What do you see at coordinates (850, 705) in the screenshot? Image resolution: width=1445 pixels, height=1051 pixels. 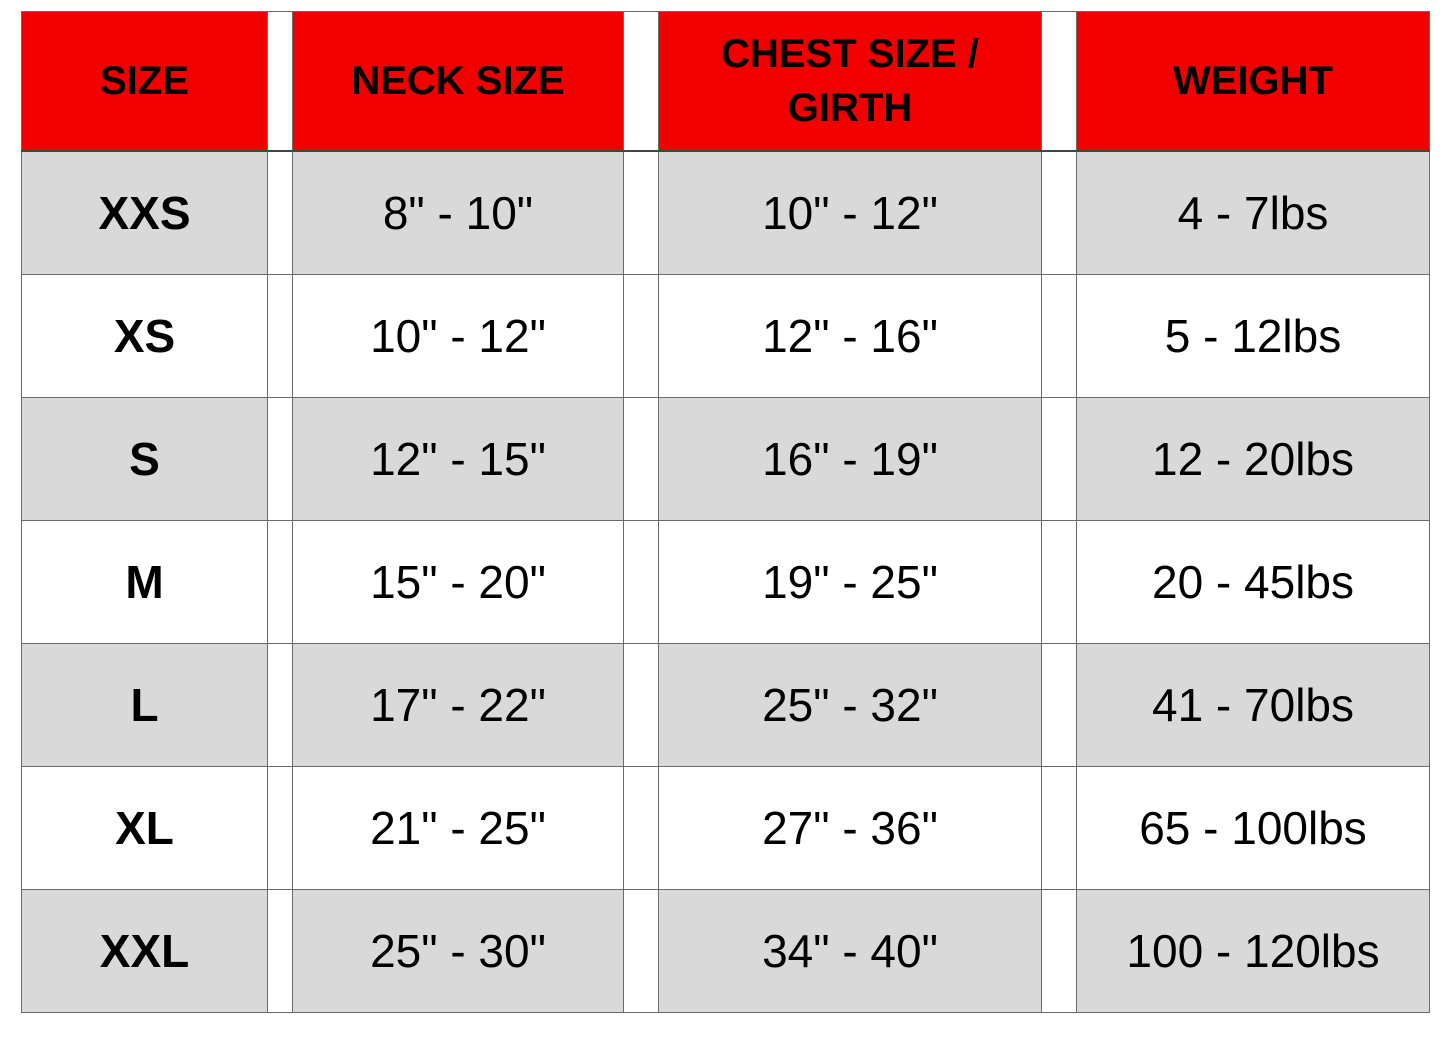 I see `chest-size-cell: 25" - 32"` at bounding box center [850, 705].